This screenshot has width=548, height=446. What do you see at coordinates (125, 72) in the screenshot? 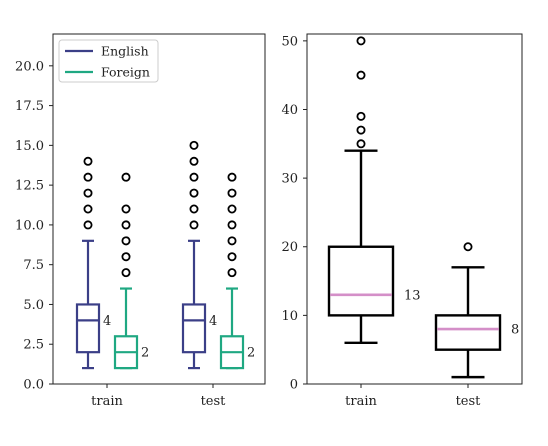
I see `legend-label-foreign: Foreign` at bounding box center [125, 72].